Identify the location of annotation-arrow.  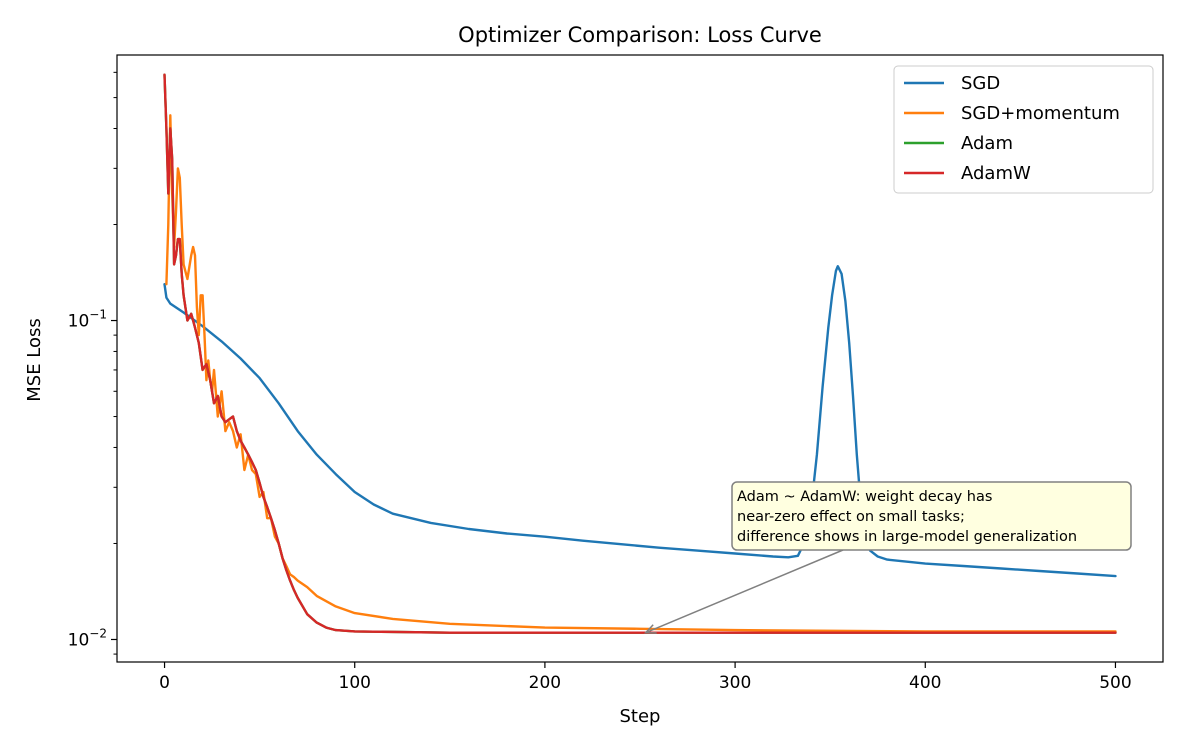
(744, 591).